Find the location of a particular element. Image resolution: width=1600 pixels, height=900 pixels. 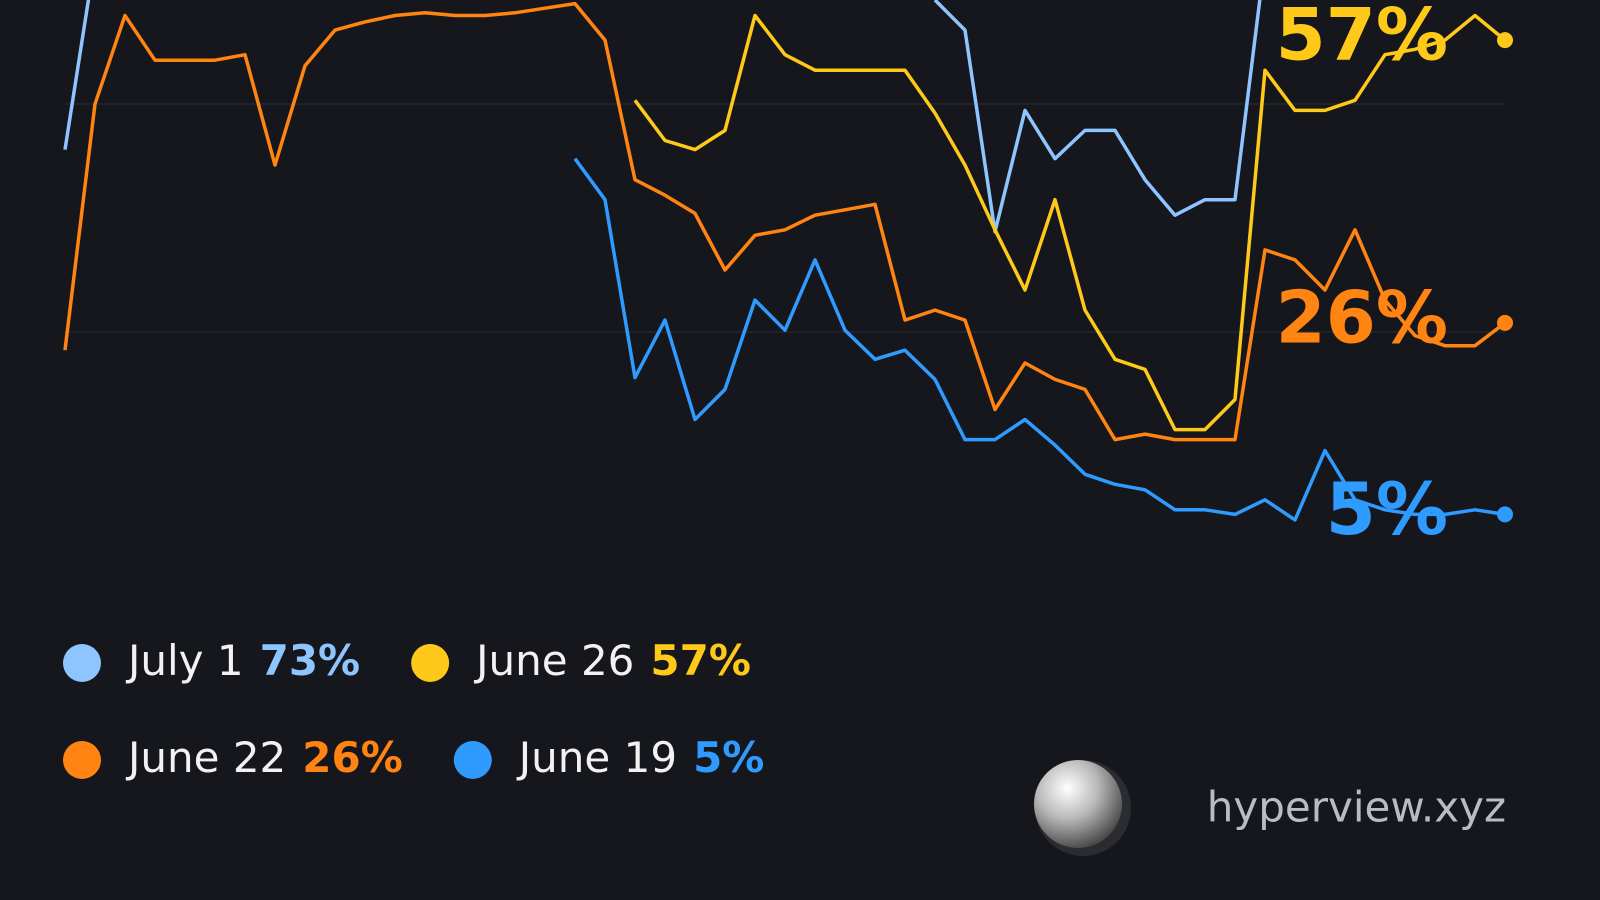

legend-name: July 1 is located at coordinates (184, 660).